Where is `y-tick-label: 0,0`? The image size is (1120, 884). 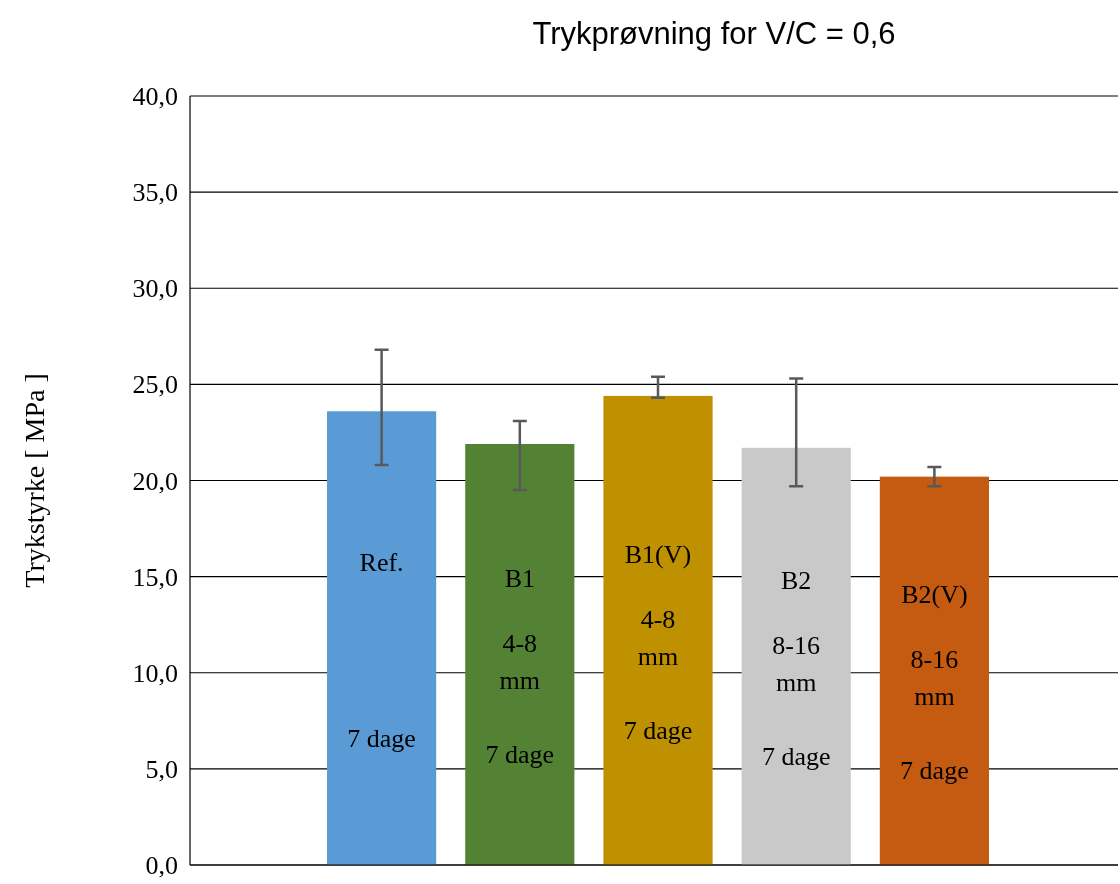
y-tick-label: 0,0 is located at coordinates (161, 866).